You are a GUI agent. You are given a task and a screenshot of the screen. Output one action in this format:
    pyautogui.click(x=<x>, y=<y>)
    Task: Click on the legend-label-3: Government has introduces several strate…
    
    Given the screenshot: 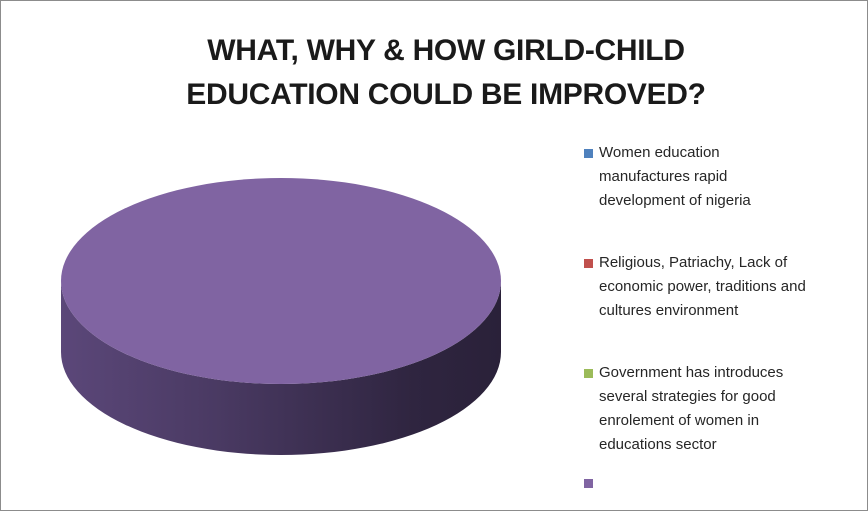 What is the action you would take?
    pyautogui.click(x=691, y=408)
    